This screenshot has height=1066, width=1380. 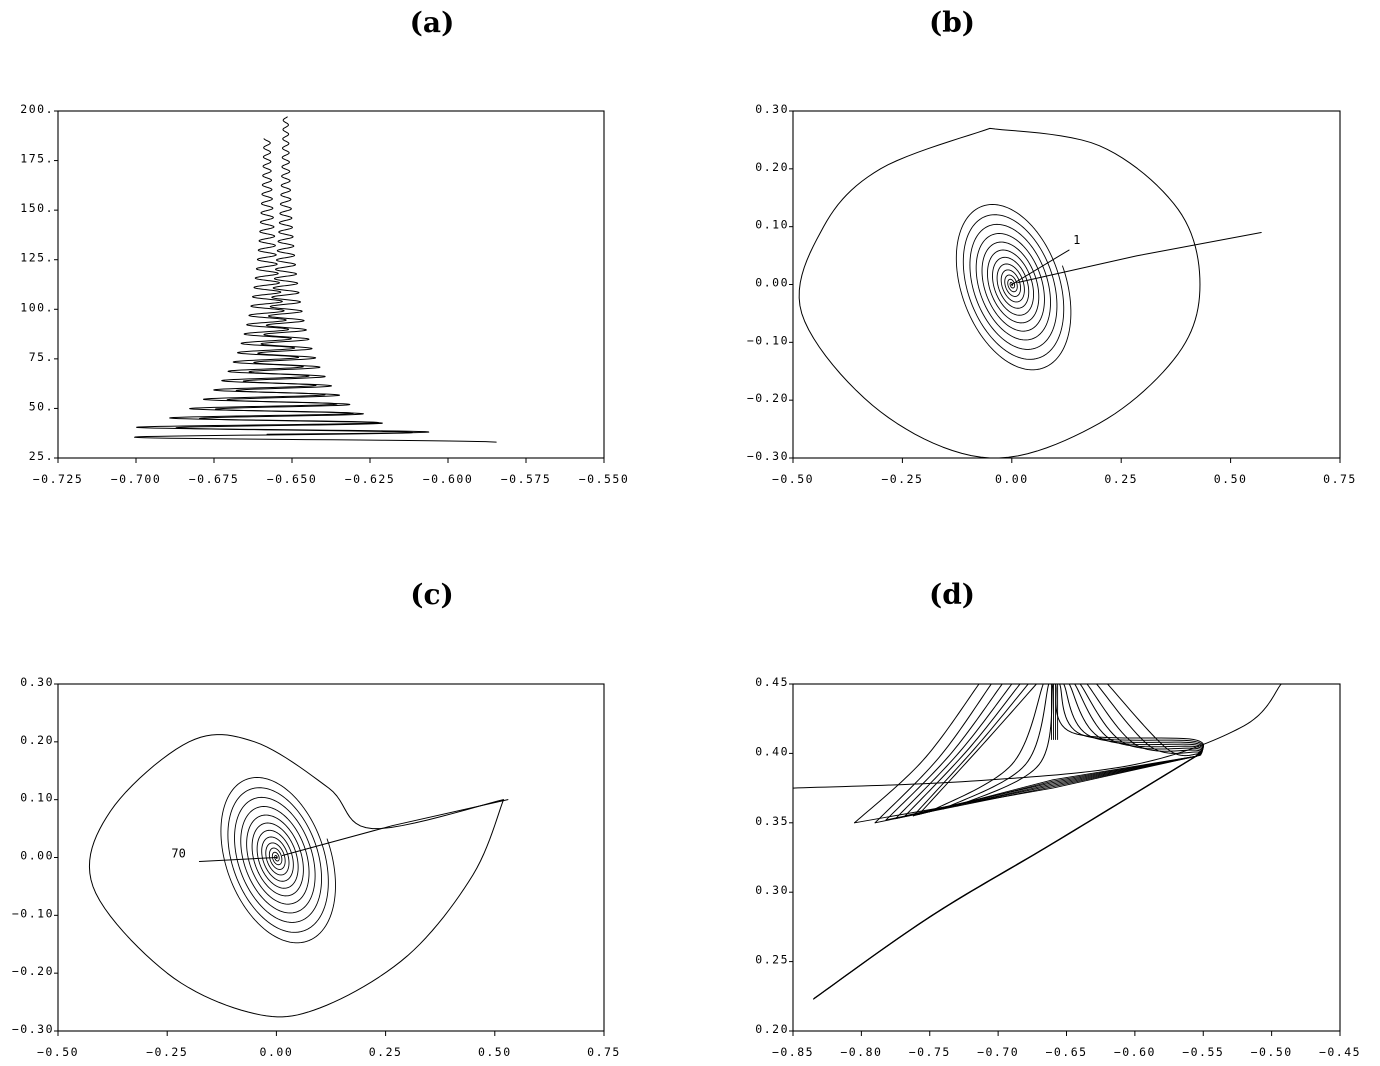 What do you see at coordinates (998, 1052) in the screenshot?
I see `x-tick-label: −0.70` at bounding box center [998, 1052].